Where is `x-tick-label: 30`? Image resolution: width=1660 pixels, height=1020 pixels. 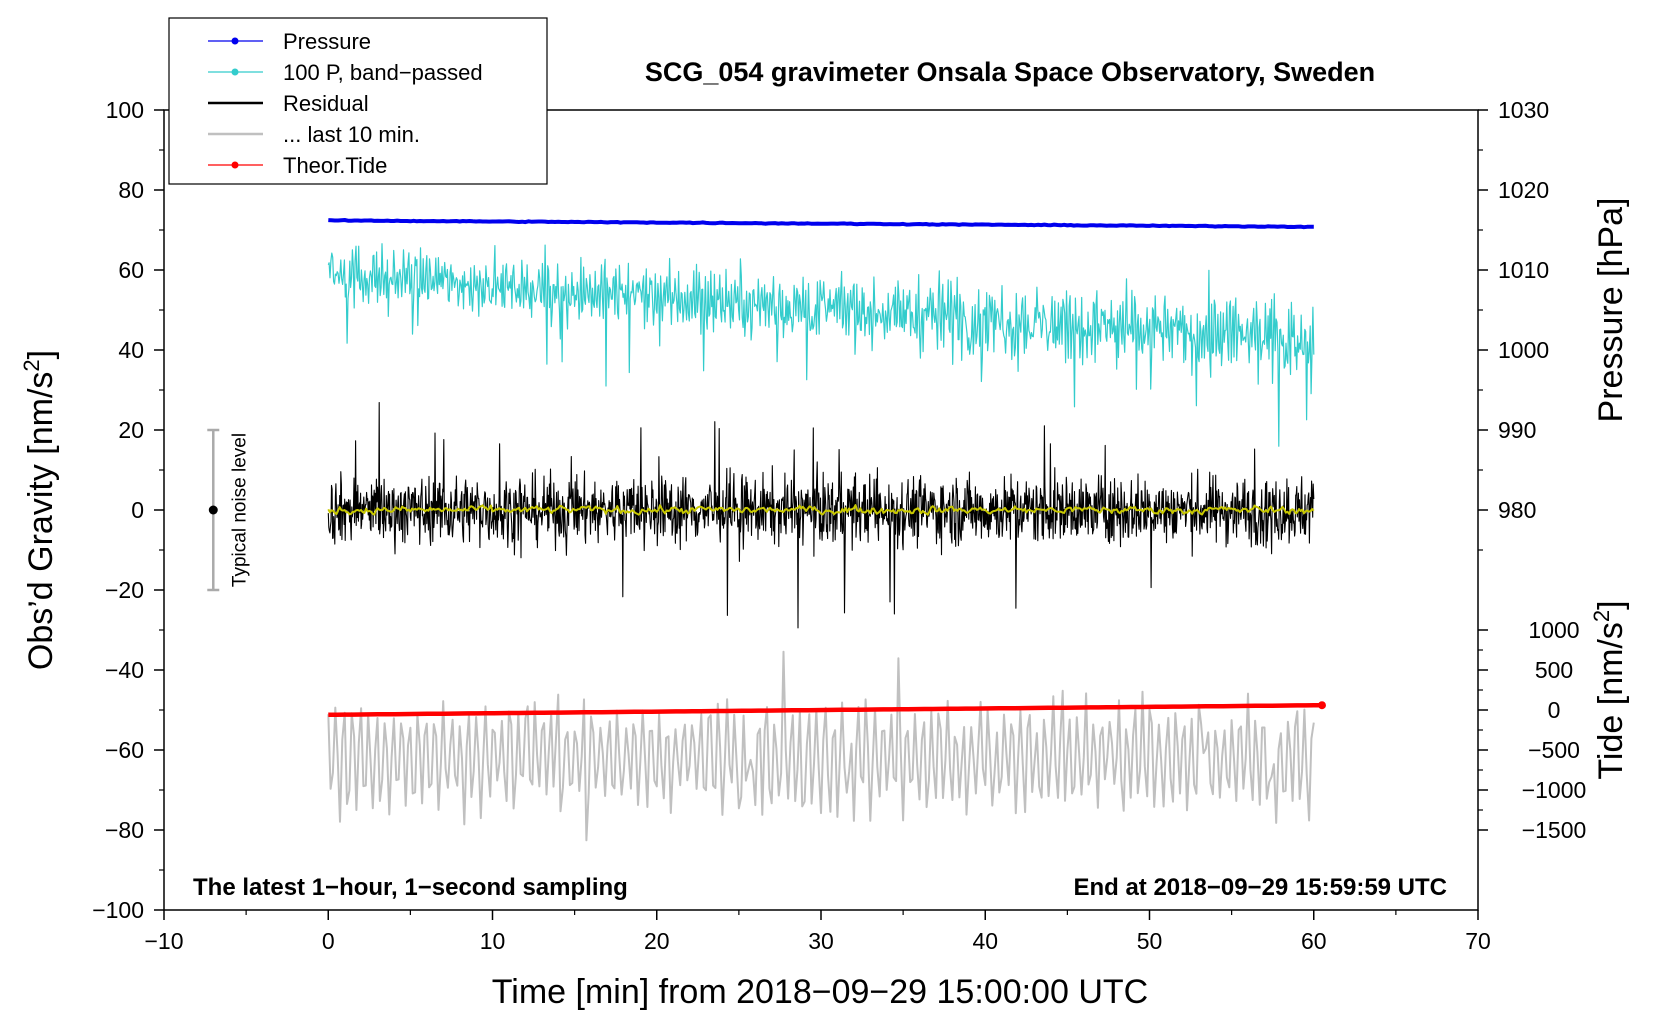
x-tick-label: 30 is located at coordinates (821, 941).